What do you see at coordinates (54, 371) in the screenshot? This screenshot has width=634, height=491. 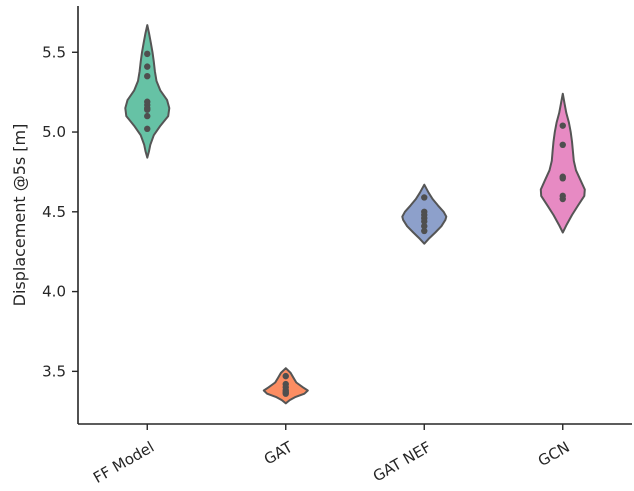 I see `y-tick-label: 3.5` at bounding box center [54, 371].